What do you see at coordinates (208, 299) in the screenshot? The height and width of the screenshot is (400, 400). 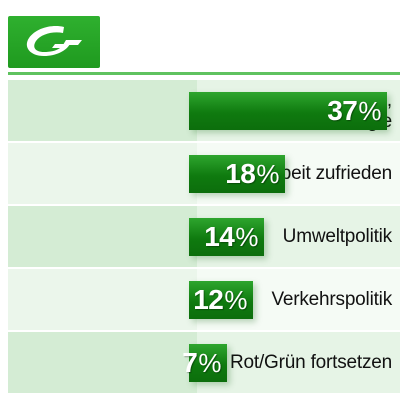 I see `bar-value-number: 12` at bounding box center [208, 299].